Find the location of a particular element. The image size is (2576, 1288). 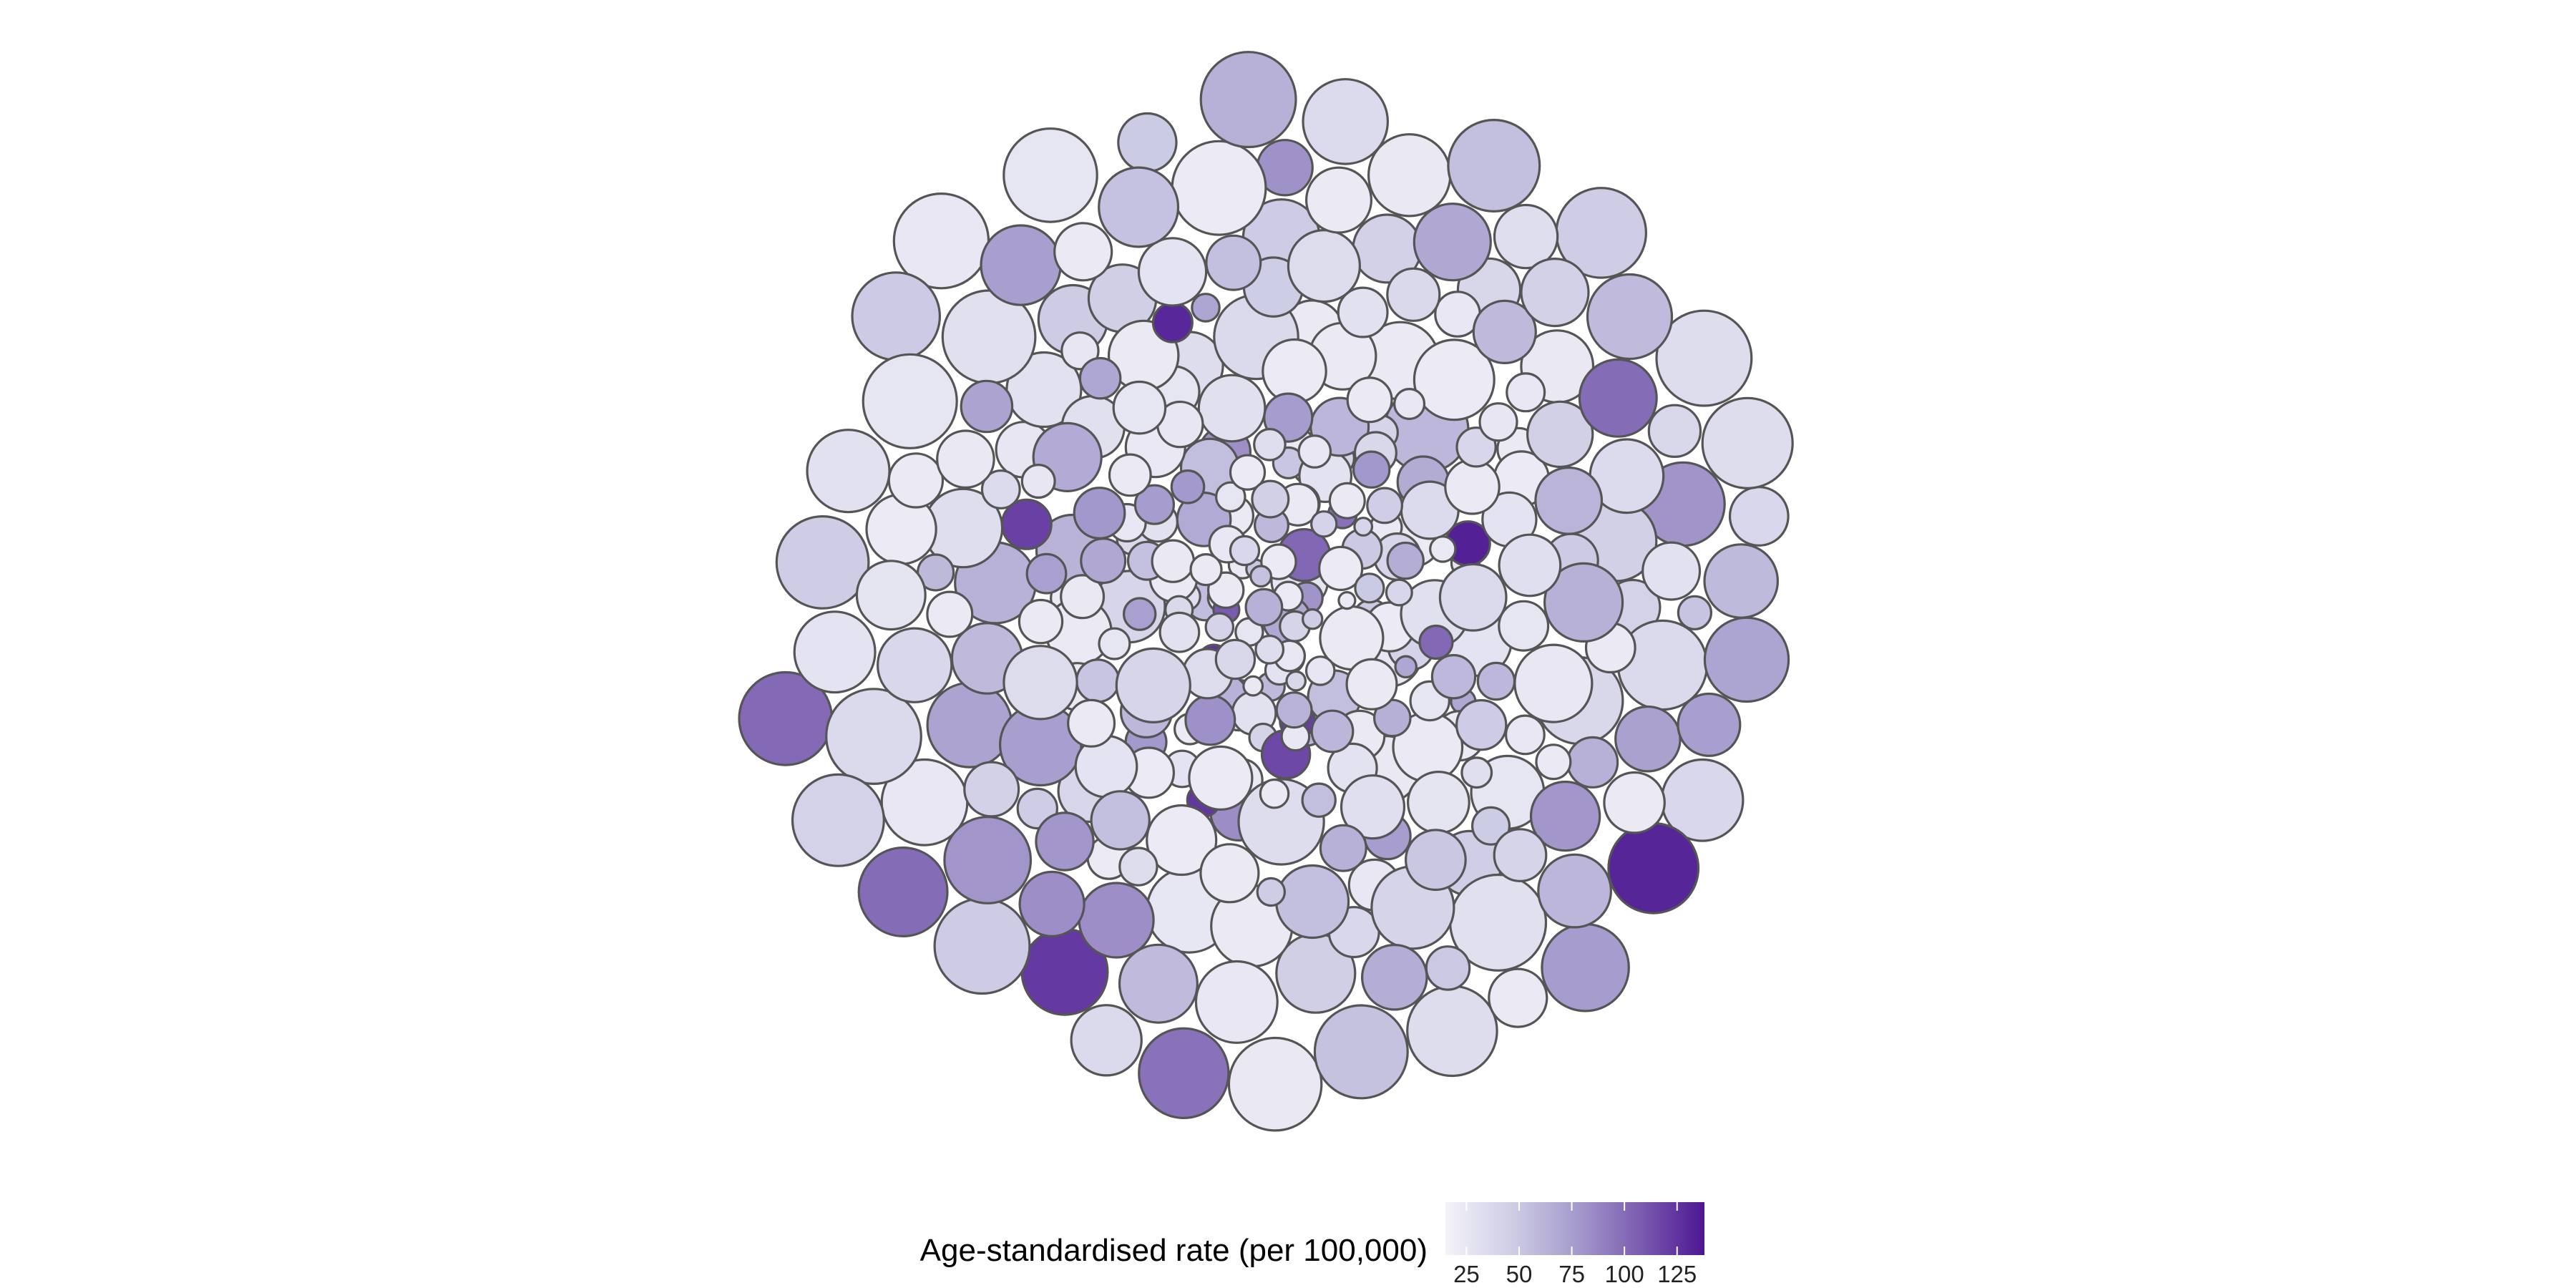

legend-colorbar is located at coordinates (1574, 1228).